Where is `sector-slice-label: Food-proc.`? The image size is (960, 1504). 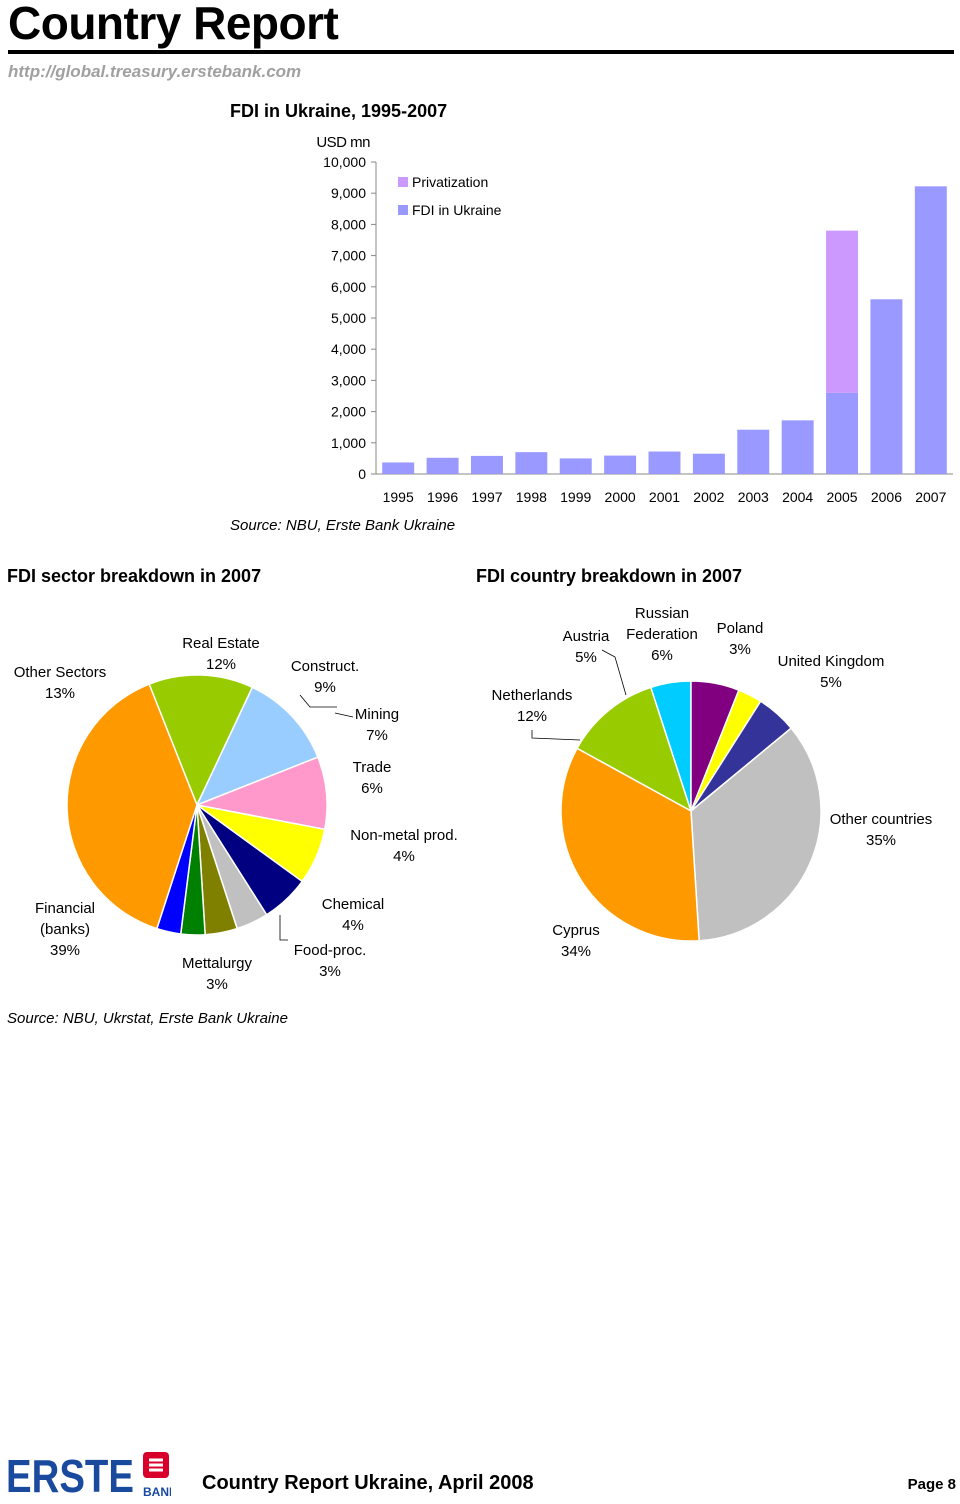
sector-slice-label: Food-proc. is located at coordinates (330, 950).